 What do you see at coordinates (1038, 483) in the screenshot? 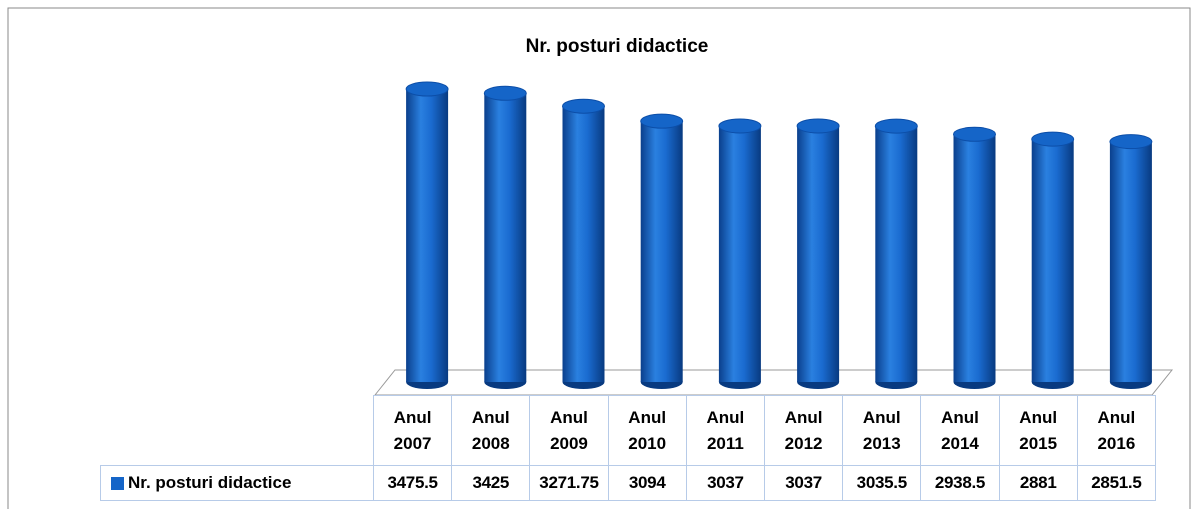
I see `value-label: 2881` at bounding box center [1038, 483].